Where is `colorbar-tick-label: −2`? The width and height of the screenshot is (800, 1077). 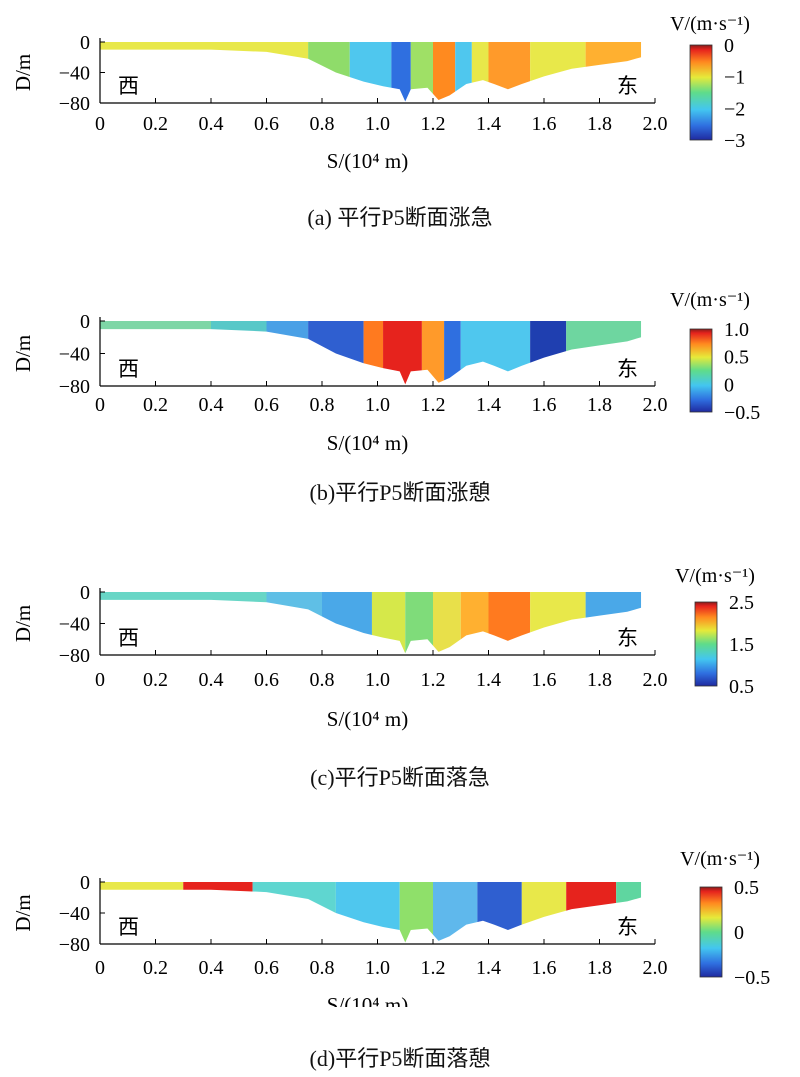
colorbar-tick-label: −2 is located at coordinates (734, 109).